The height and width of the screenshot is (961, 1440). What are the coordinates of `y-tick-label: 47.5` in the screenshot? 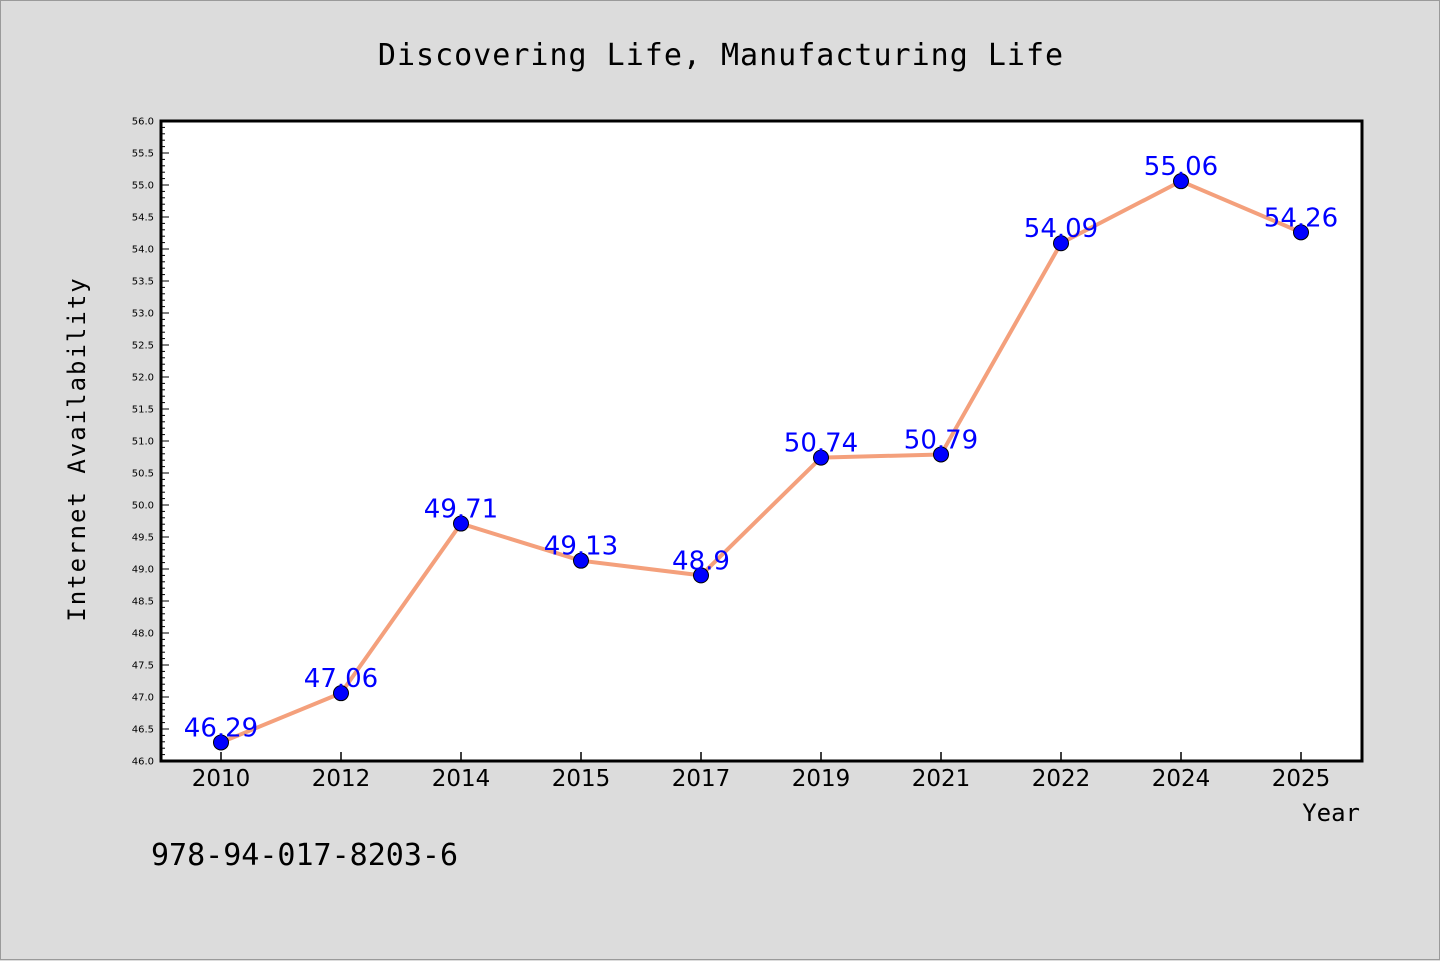 It's located at (143, 666).